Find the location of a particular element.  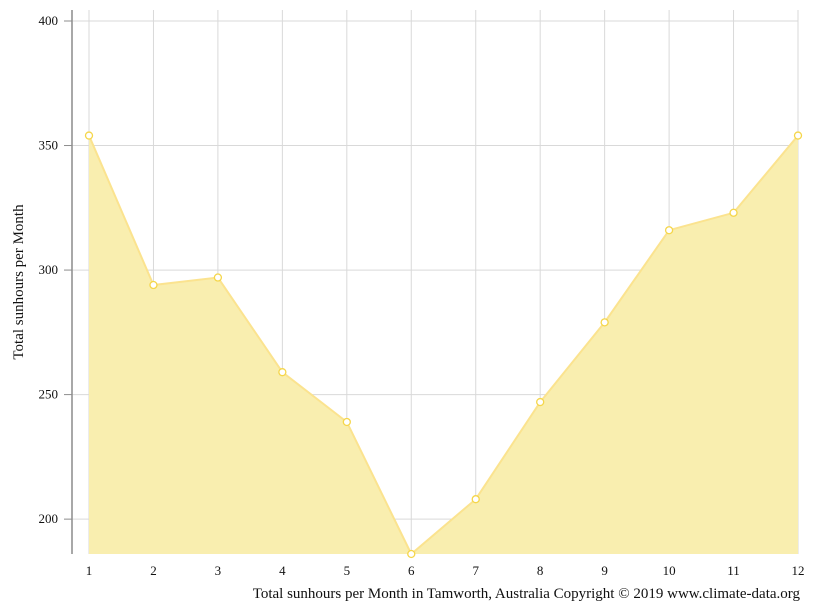

x-tick-label: 1 is located at coordinates (89, 570).